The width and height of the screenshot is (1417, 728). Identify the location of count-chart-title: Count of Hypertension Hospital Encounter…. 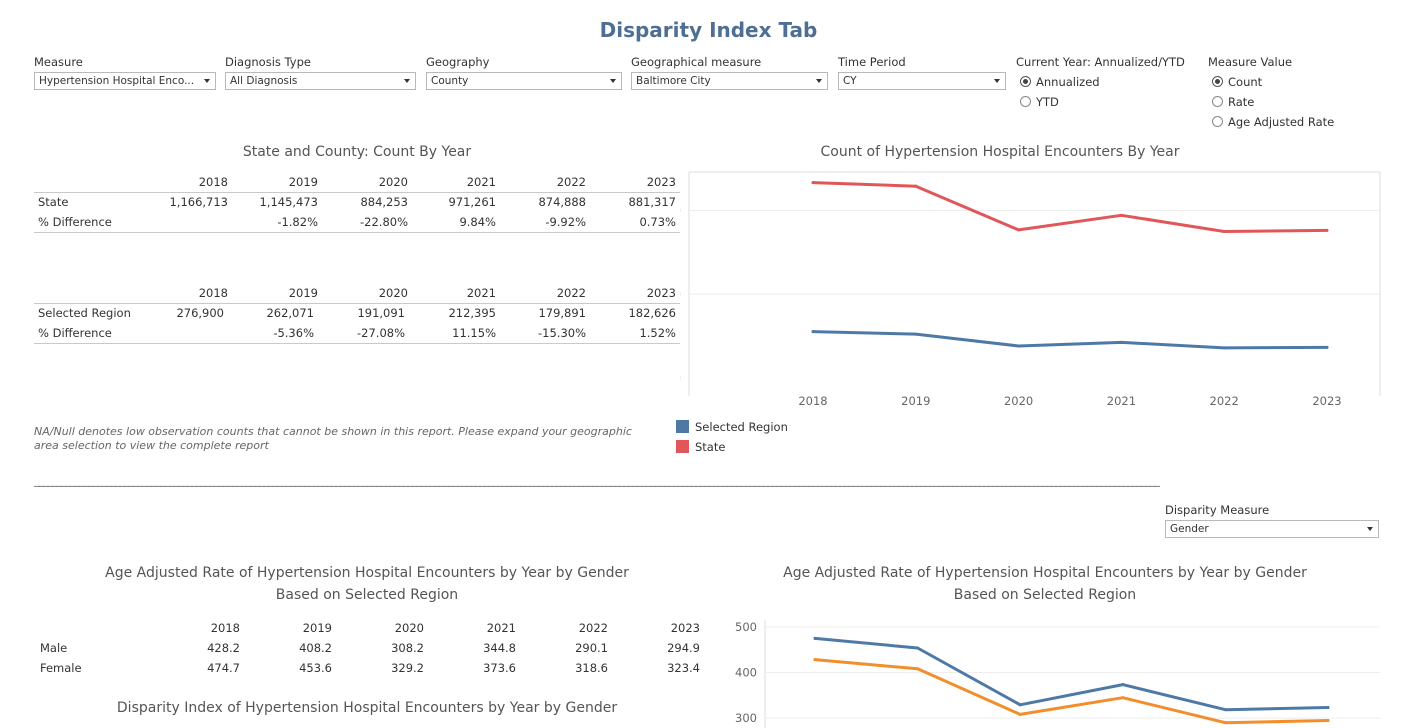
(1000, 152).